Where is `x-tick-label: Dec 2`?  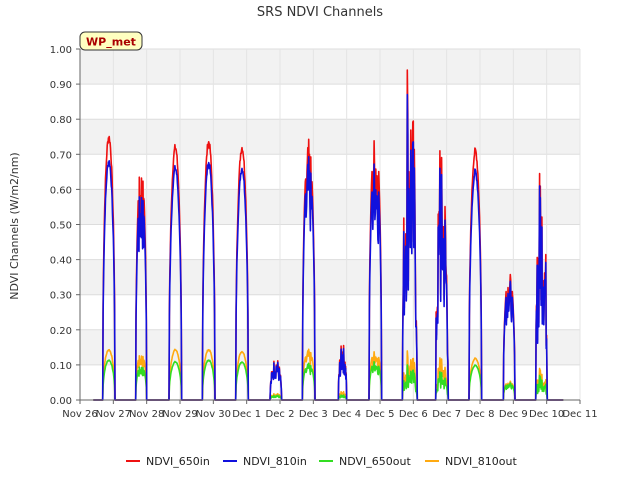
x-tick-label: Dec 2 is located at coordinates (280, 414).